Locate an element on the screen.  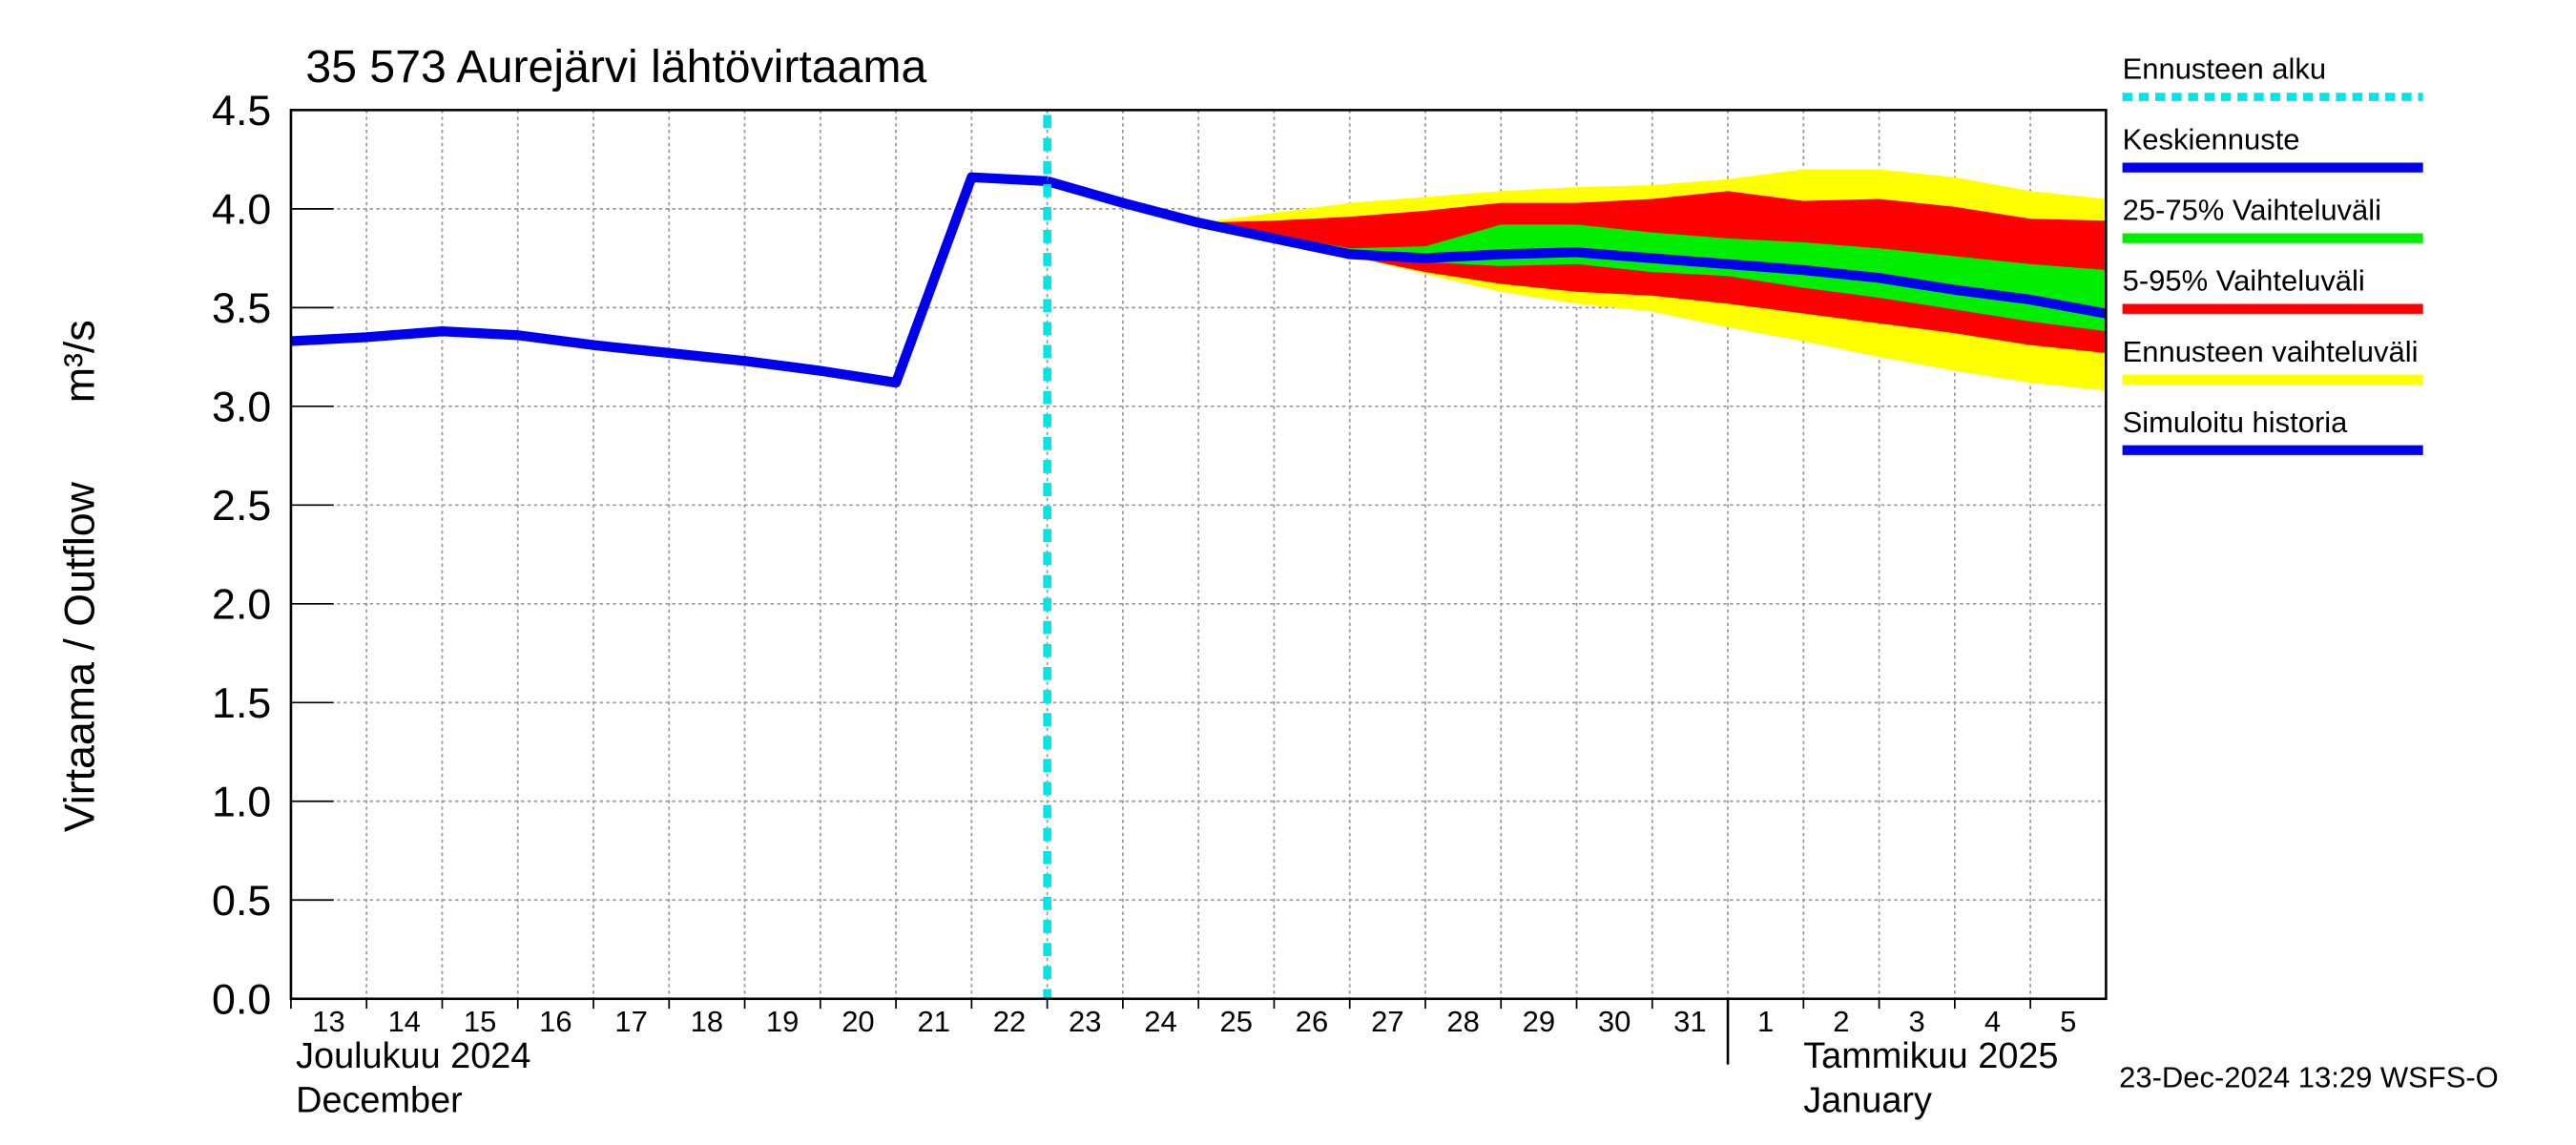
x-tick-label: 14 is located at coordinates (404, 1022).